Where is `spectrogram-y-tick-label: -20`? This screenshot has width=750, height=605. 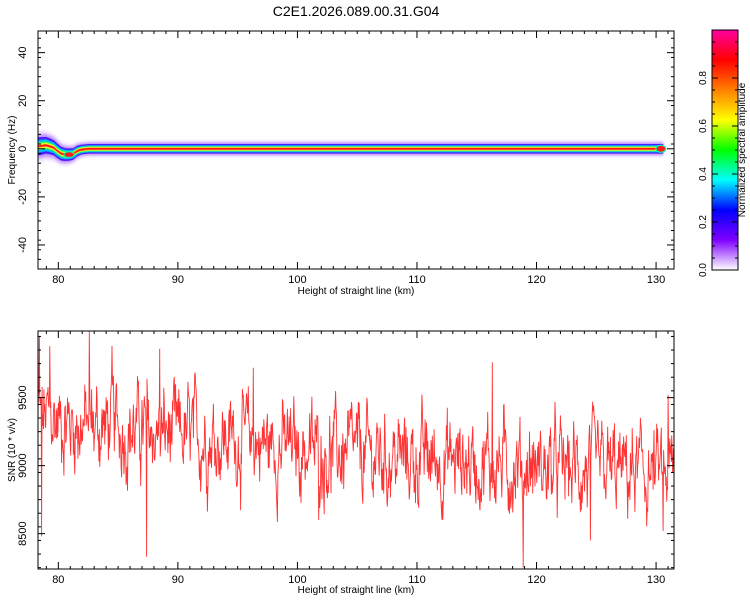
spectrogram-y-tick-label: -20 is located at coordinates (23, 197).